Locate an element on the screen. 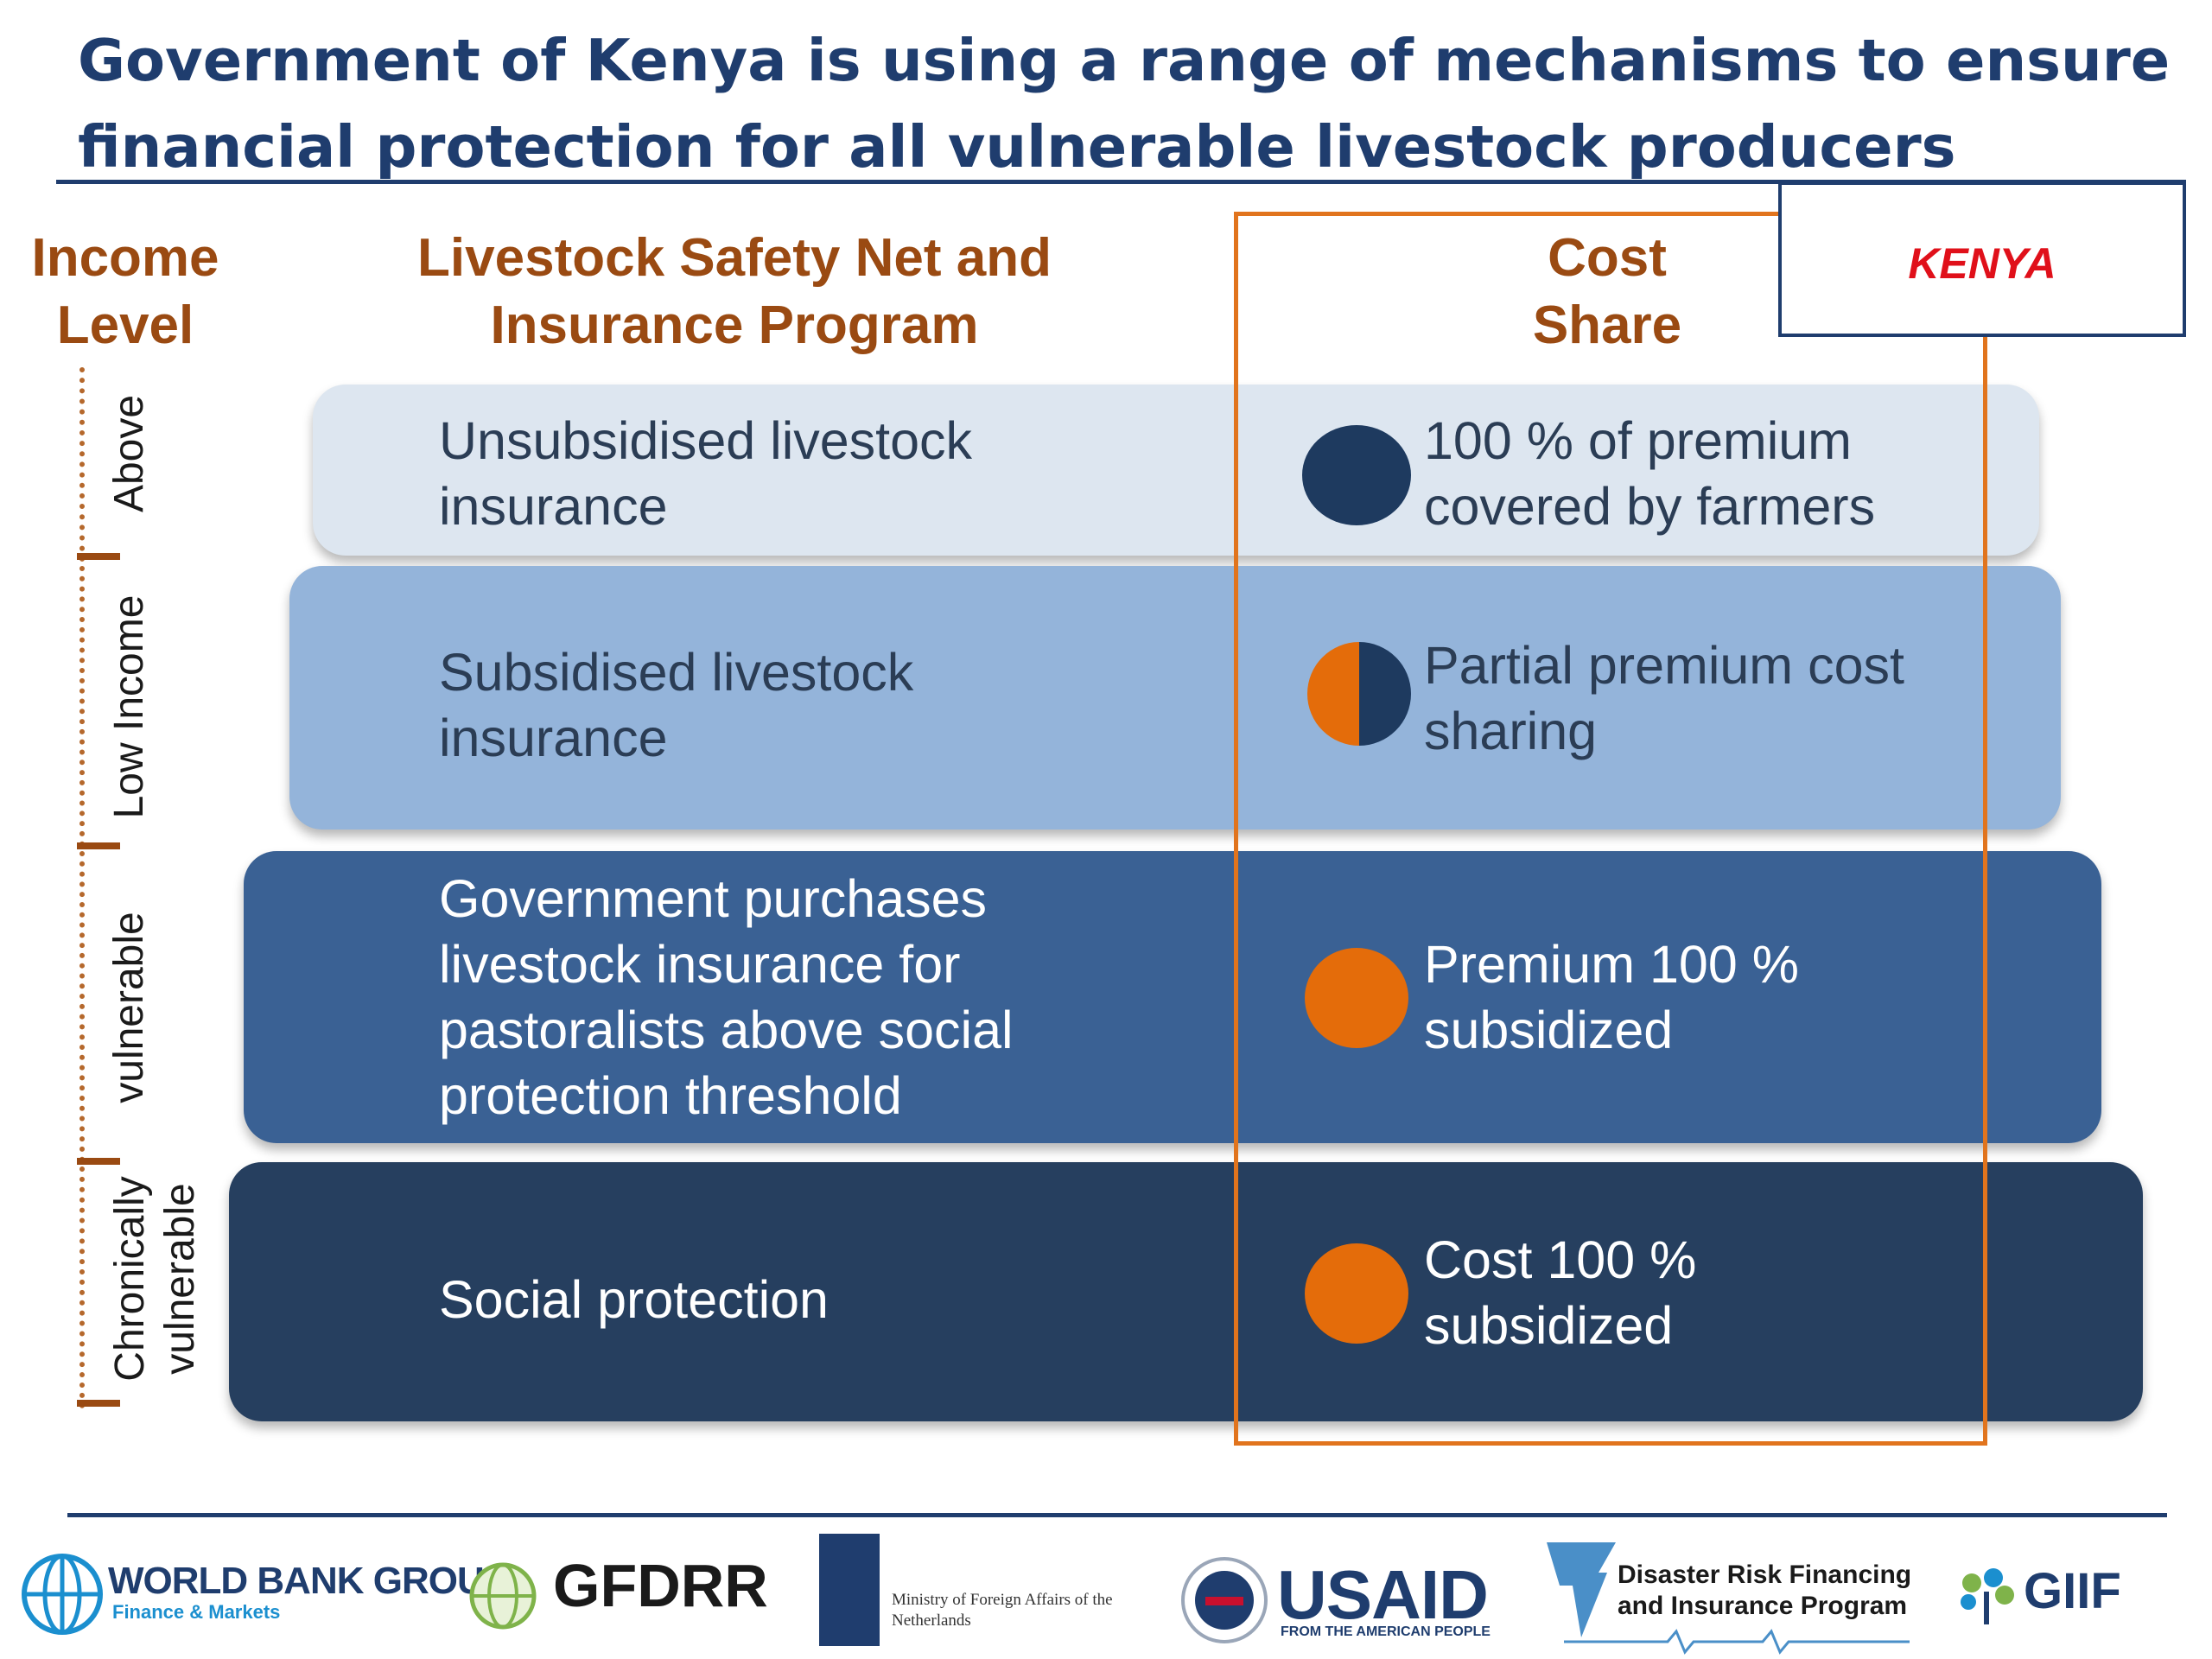  tier-2-program-line-2: insurance is located at coordinates (553, 738).